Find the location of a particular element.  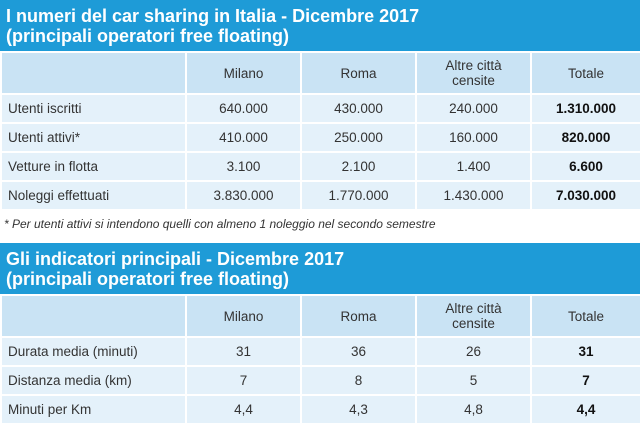

cell: 8 is located at coordinates (358, 380).